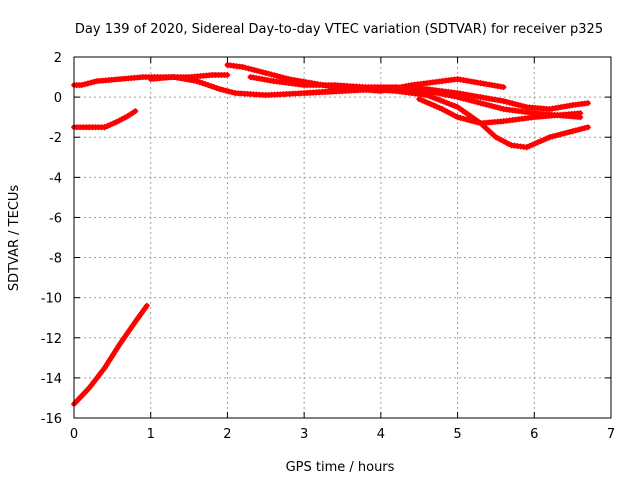 The image size is (640, 480). What do you see at coordinates (55, 138) in the screenshot?
I see `y-tick-label: -2` at bounding box center [55, 138].